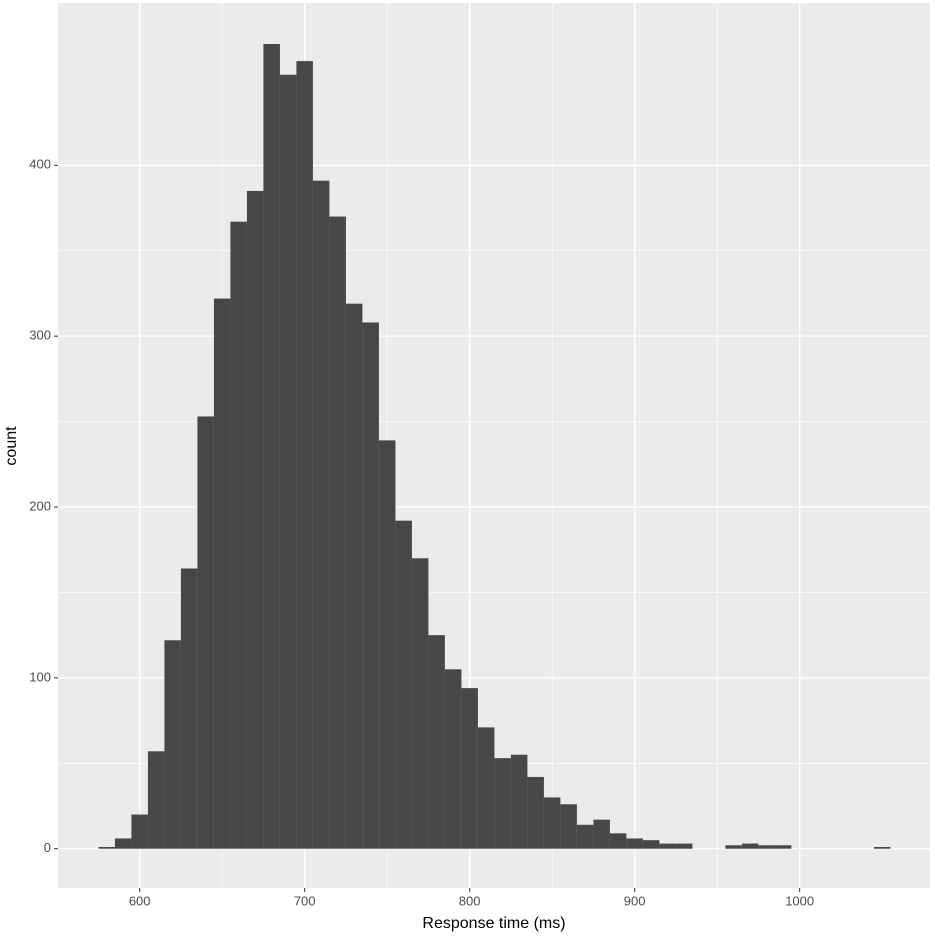 The width and height of the screenshot is (935, 937). Describe the element at coordinates (40, 335) in the screenshot. I see `y-tick-label: 300` at that location.